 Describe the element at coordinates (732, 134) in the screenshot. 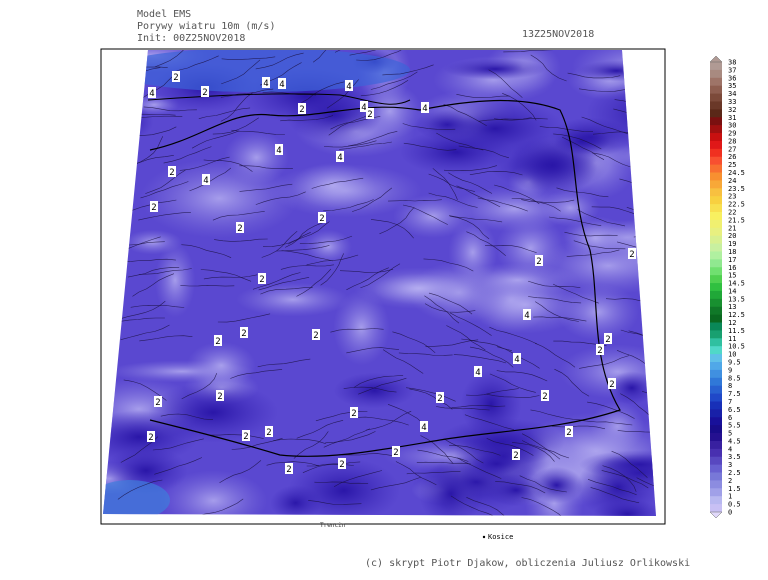

I see `colorbar-label: 29` at that location.